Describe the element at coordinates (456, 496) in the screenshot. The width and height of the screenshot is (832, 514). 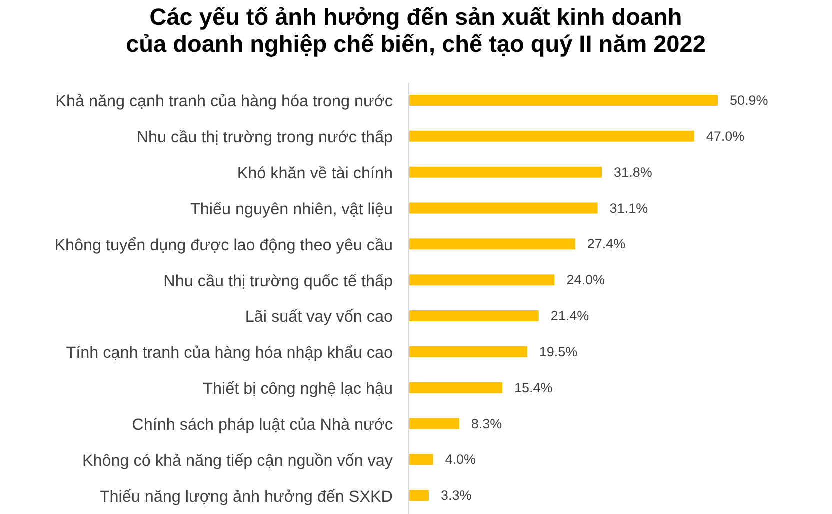
I see `data-label: 3.3%` at that location.